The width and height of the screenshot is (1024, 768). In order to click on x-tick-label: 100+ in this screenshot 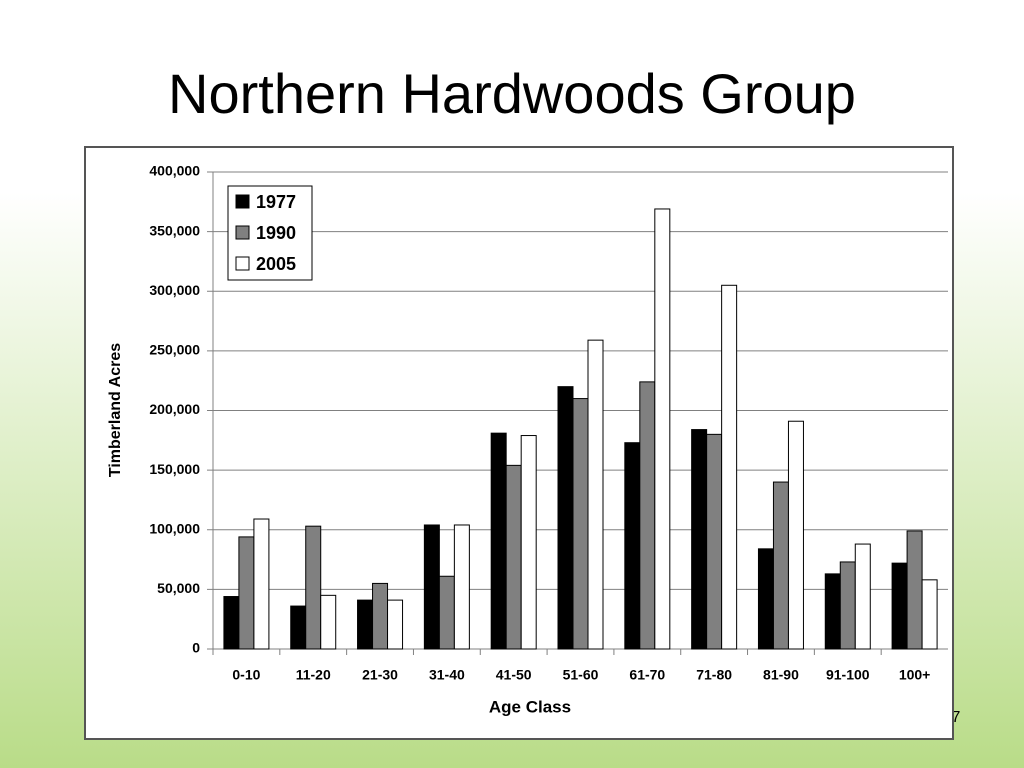, I will do `click(915, 675)`.